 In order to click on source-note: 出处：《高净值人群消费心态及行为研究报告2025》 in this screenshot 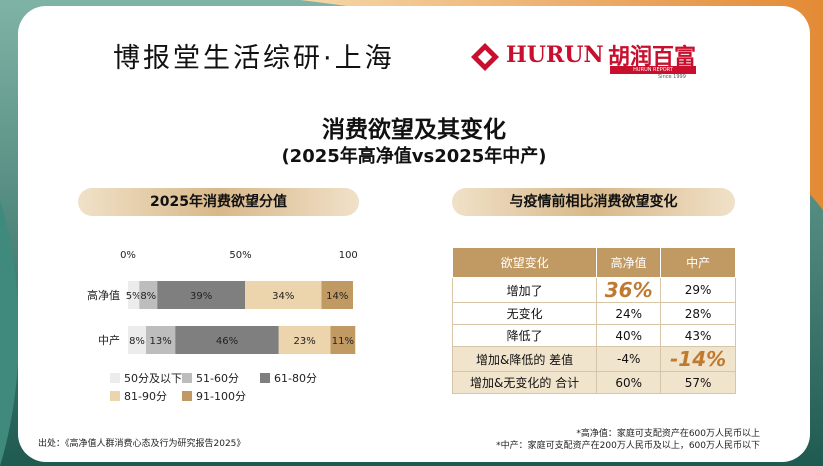, I will do `click(142, 444)`.